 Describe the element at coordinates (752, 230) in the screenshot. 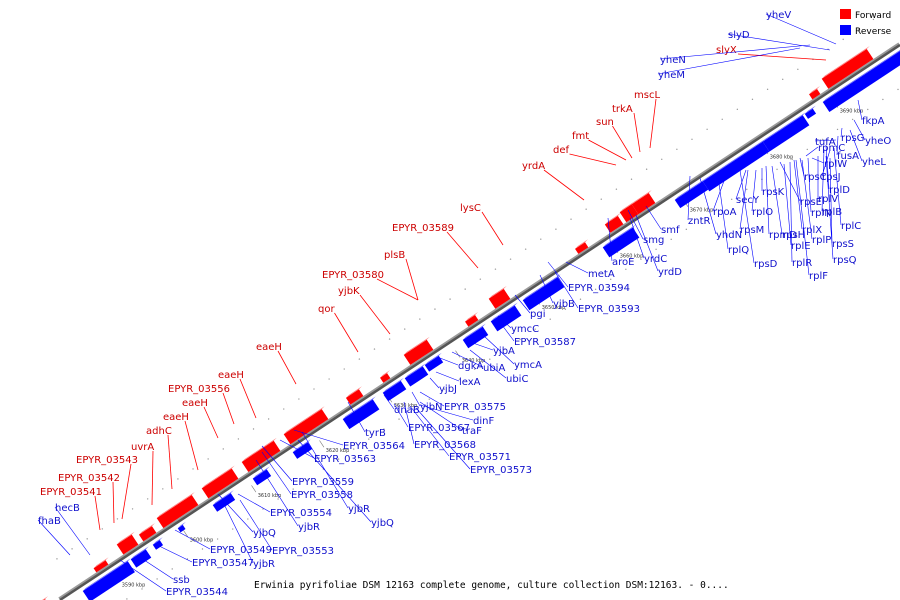

I see `reverse-gene-label: rpsM` at that location.